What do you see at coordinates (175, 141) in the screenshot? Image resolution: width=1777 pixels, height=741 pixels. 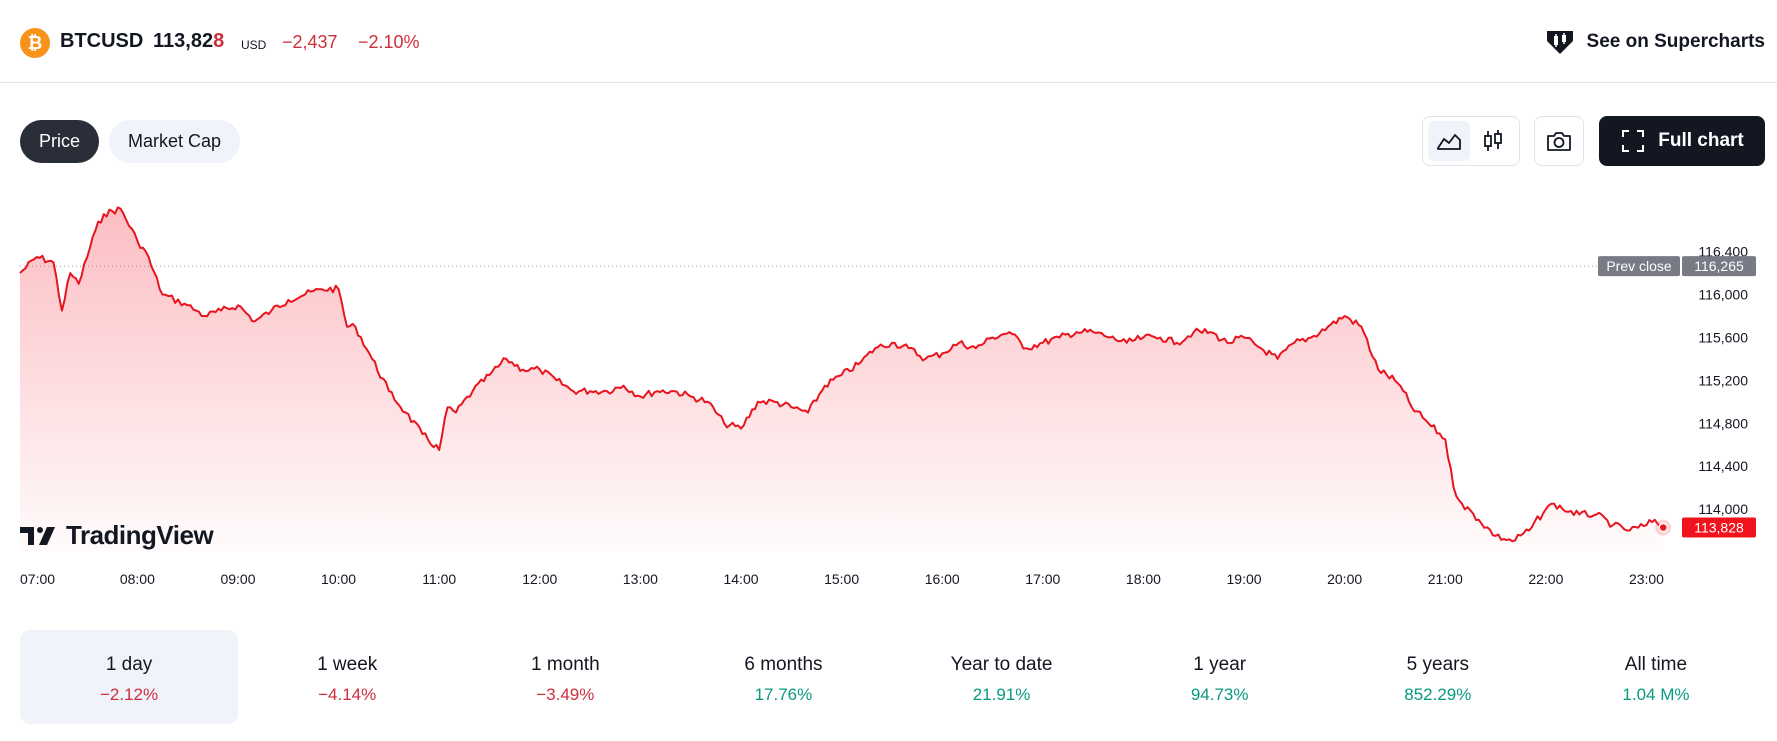 I see `tab-market-cap: Market Cap` at bounding box center [175, 141].